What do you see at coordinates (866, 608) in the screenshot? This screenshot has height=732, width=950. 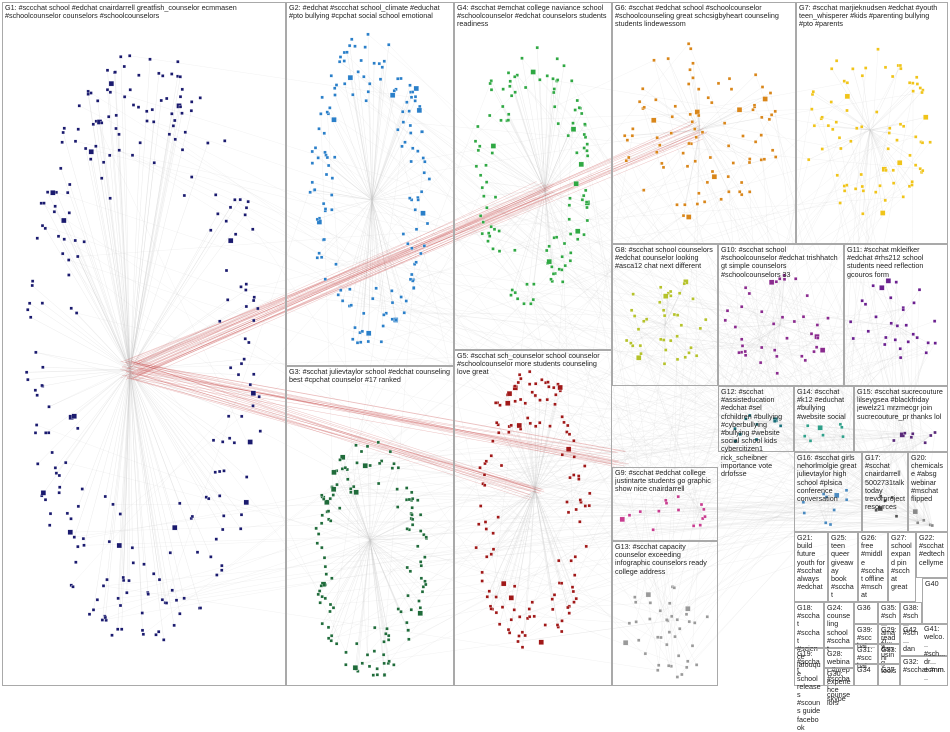 I see `group-label: G36` at bounding box center [866, 608].